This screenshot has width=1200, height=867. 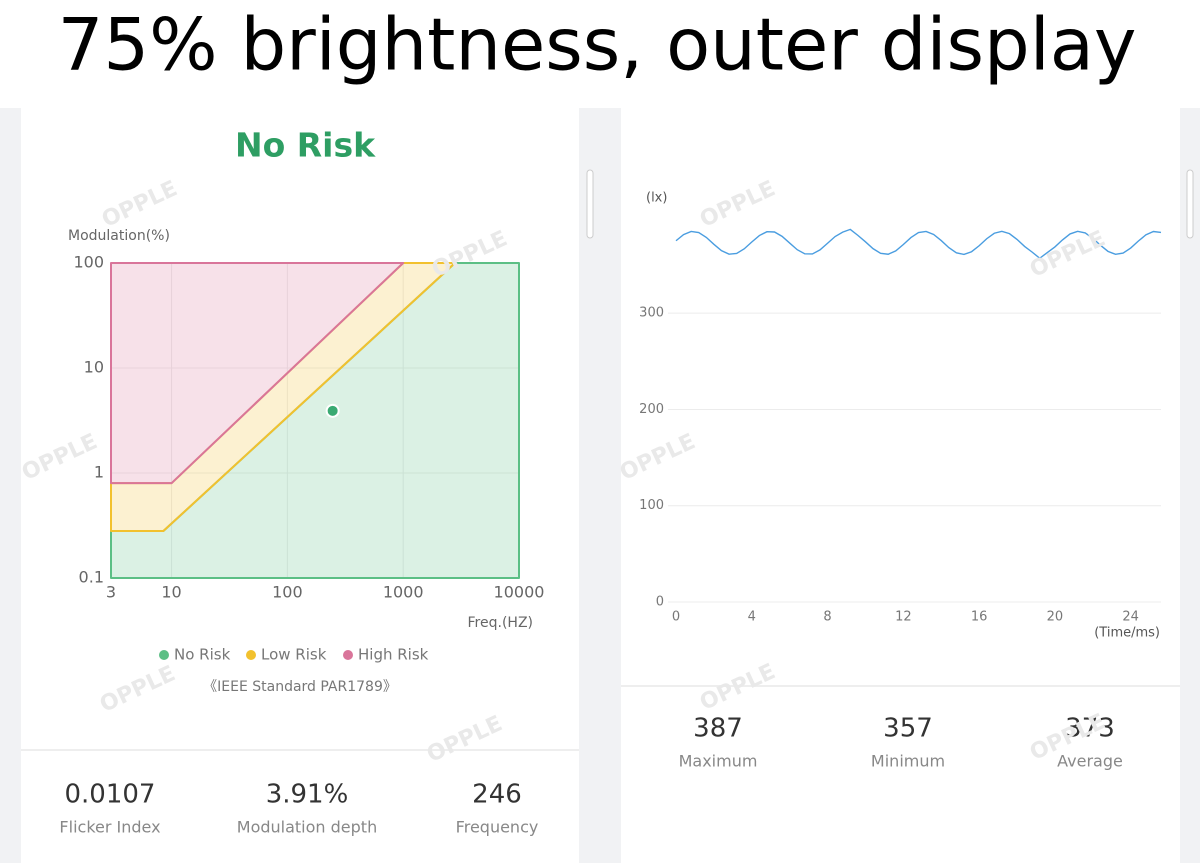 What do you see at coordinates (500, 623) in the screenshot?
I see `x-axis-label: Freq.(HZ)` at bounding box center [500, 623].